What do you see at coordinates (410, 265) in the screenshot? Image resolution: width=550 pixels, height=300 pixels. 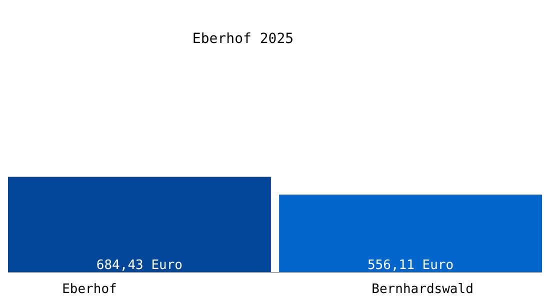 I see `data-label: 556,11 Euro` at bounding box center [410, 265].